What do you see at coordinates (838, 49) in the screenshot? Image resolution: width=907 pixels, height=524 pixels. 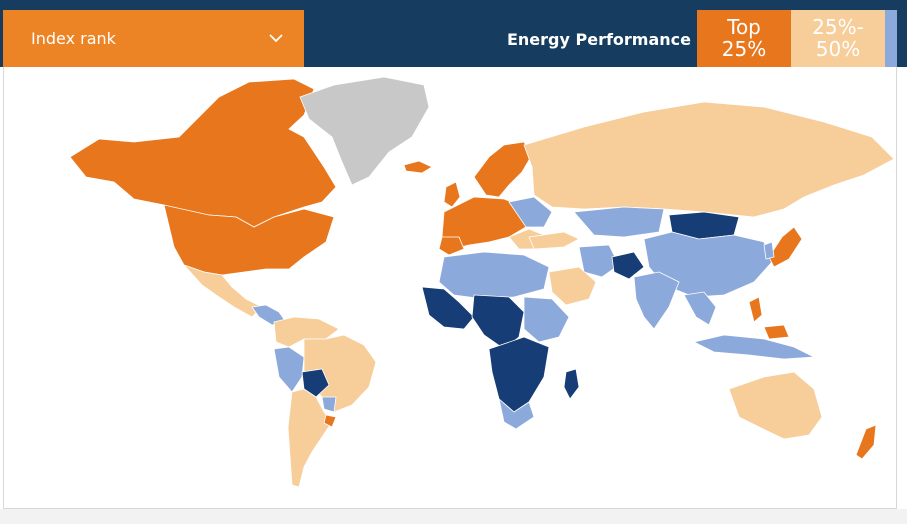 I see `legend-mid-line2: 50%` at bounding box center [838, 49].